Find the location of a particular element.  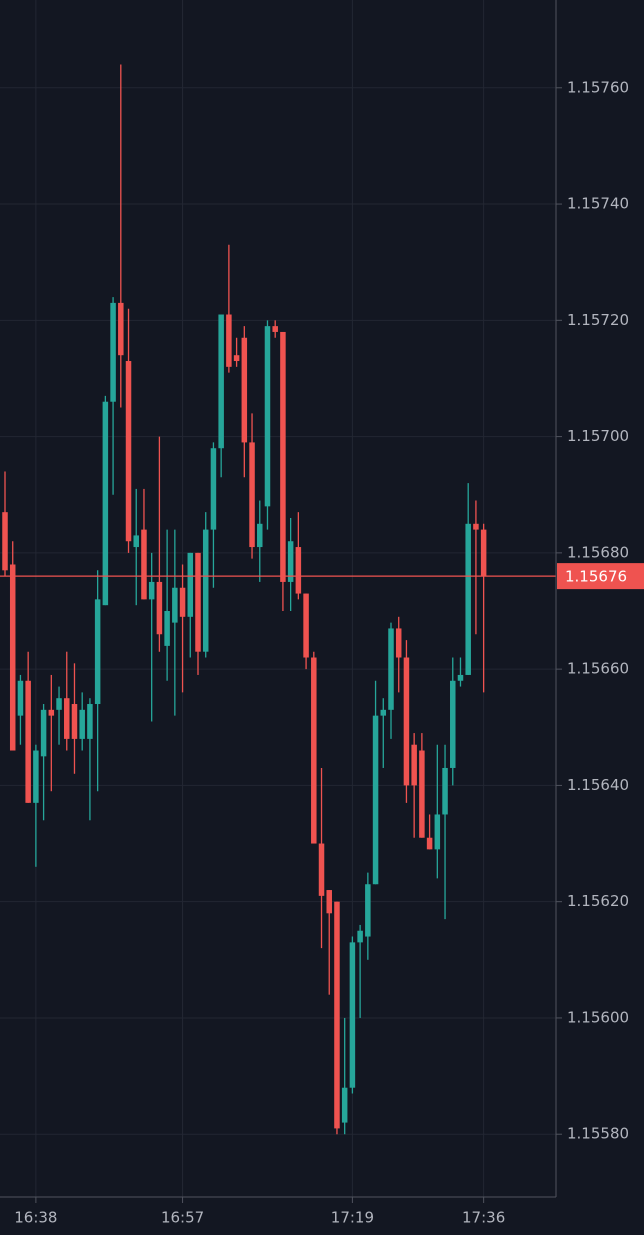

x-tick-label: 16:38 is located at coordinates (35, 1218).